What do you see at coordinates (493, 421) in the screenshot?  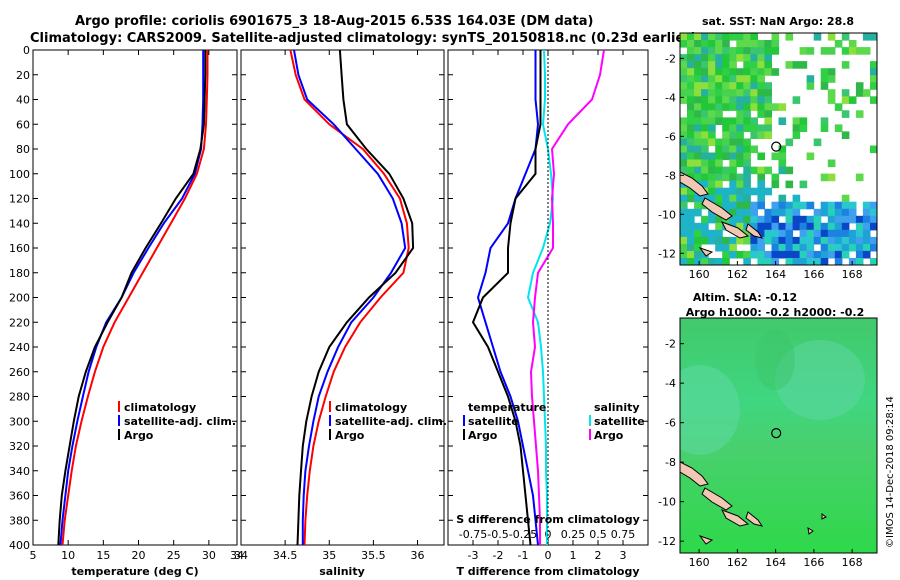 I see `legend-label-t-satellite: satellite` at bounding box center [493, 421].